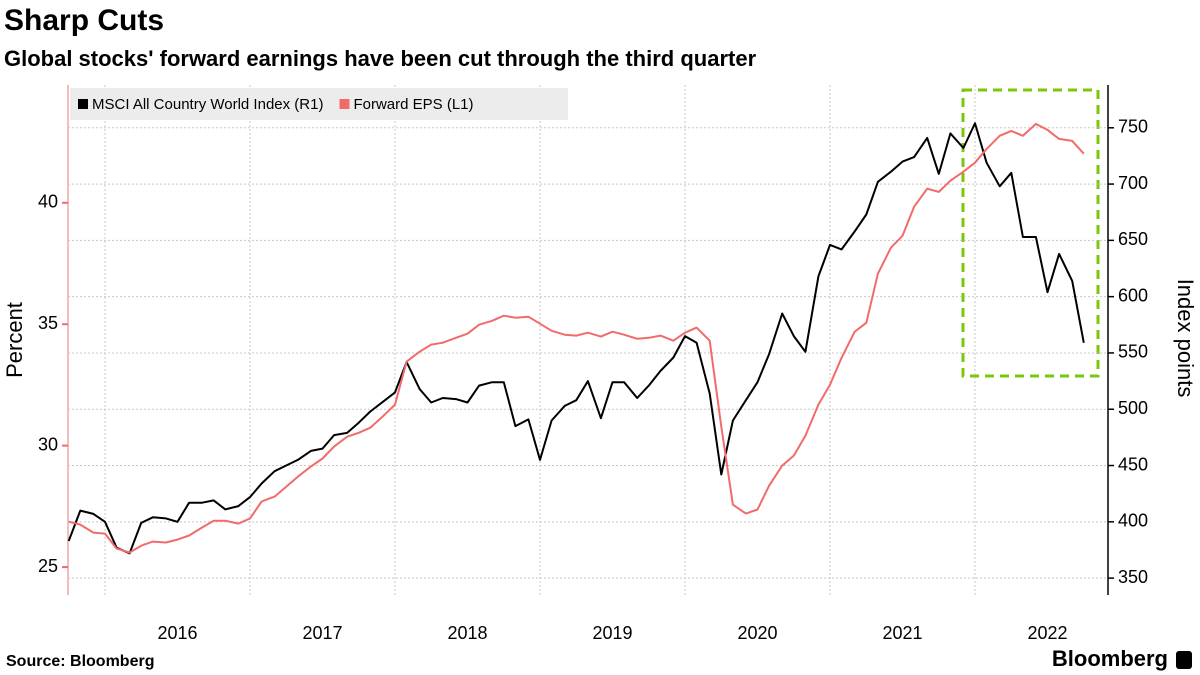 The width and height of the screenshot is (1200, 675). What do you see at coordinates (902, 633) in the screenshot?
I see `x-tick-label: 2021` at bounding box center [902, 633].